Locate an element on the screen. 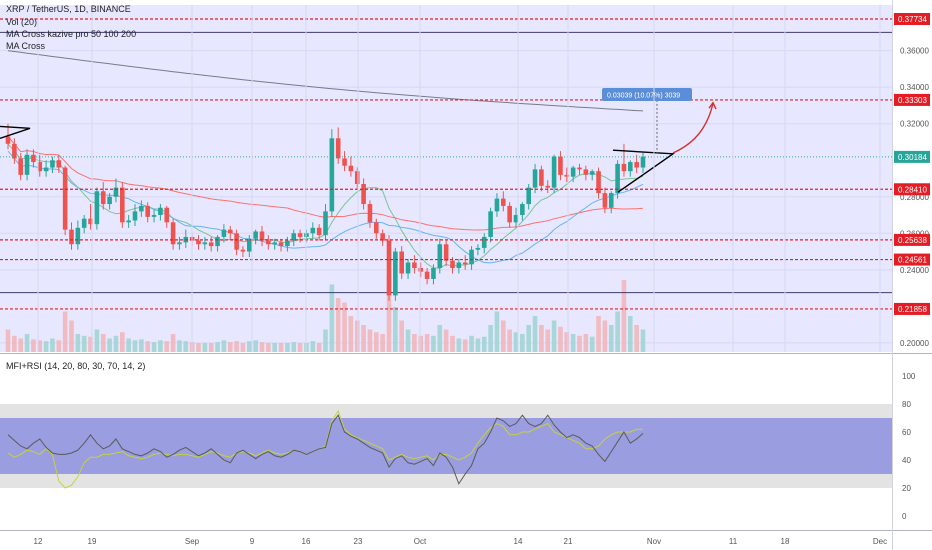  current-price-tag is located at coordinates (912, 156).